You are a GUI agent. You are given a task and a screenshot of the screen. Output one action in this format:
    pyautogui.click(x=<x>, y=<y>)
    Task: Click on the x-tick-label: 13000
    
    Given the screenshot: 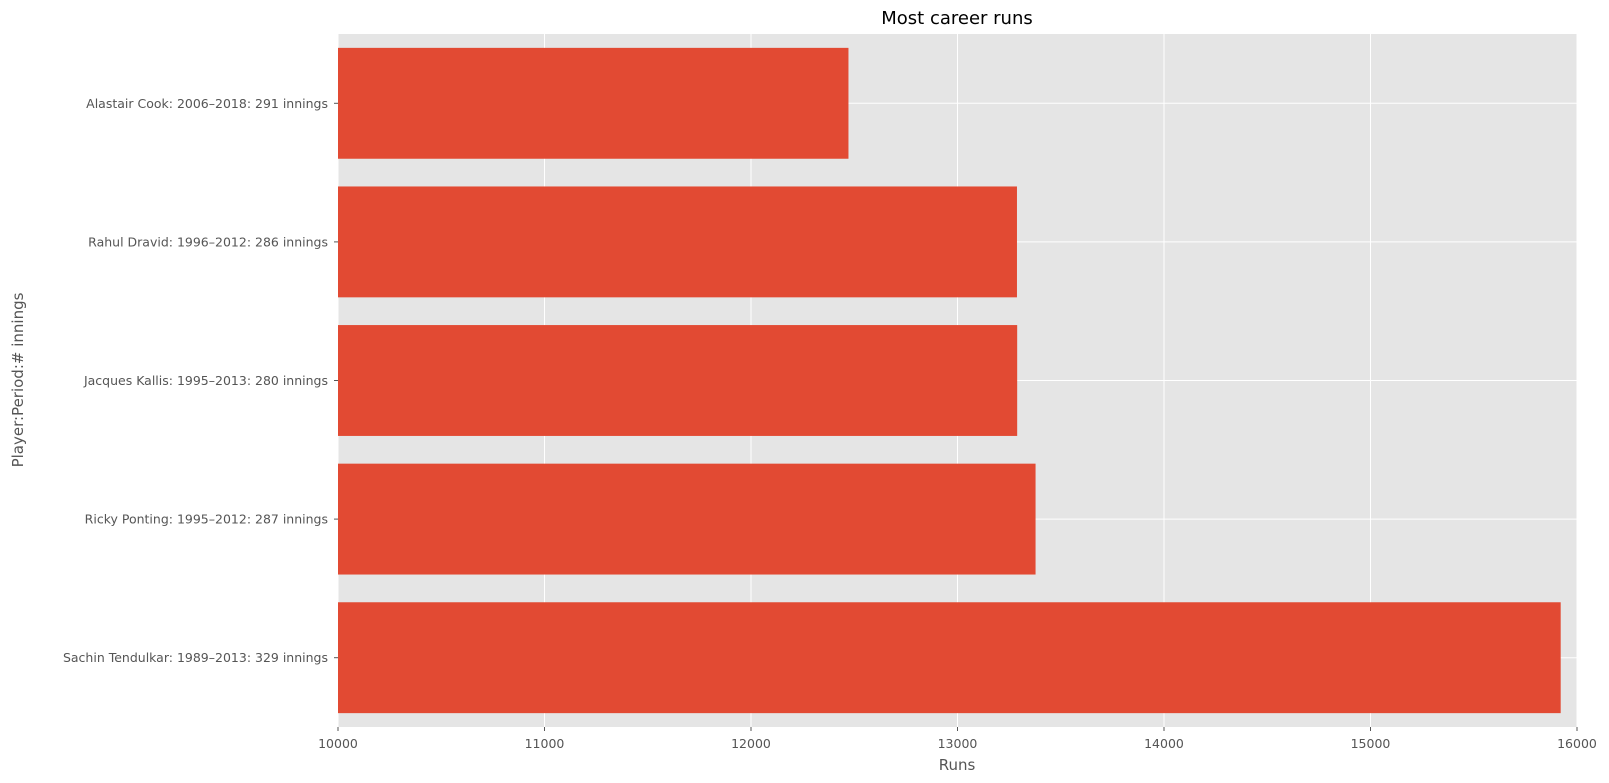 What is the action you would take?
    pyautogui.click(x=958, y=743)
    